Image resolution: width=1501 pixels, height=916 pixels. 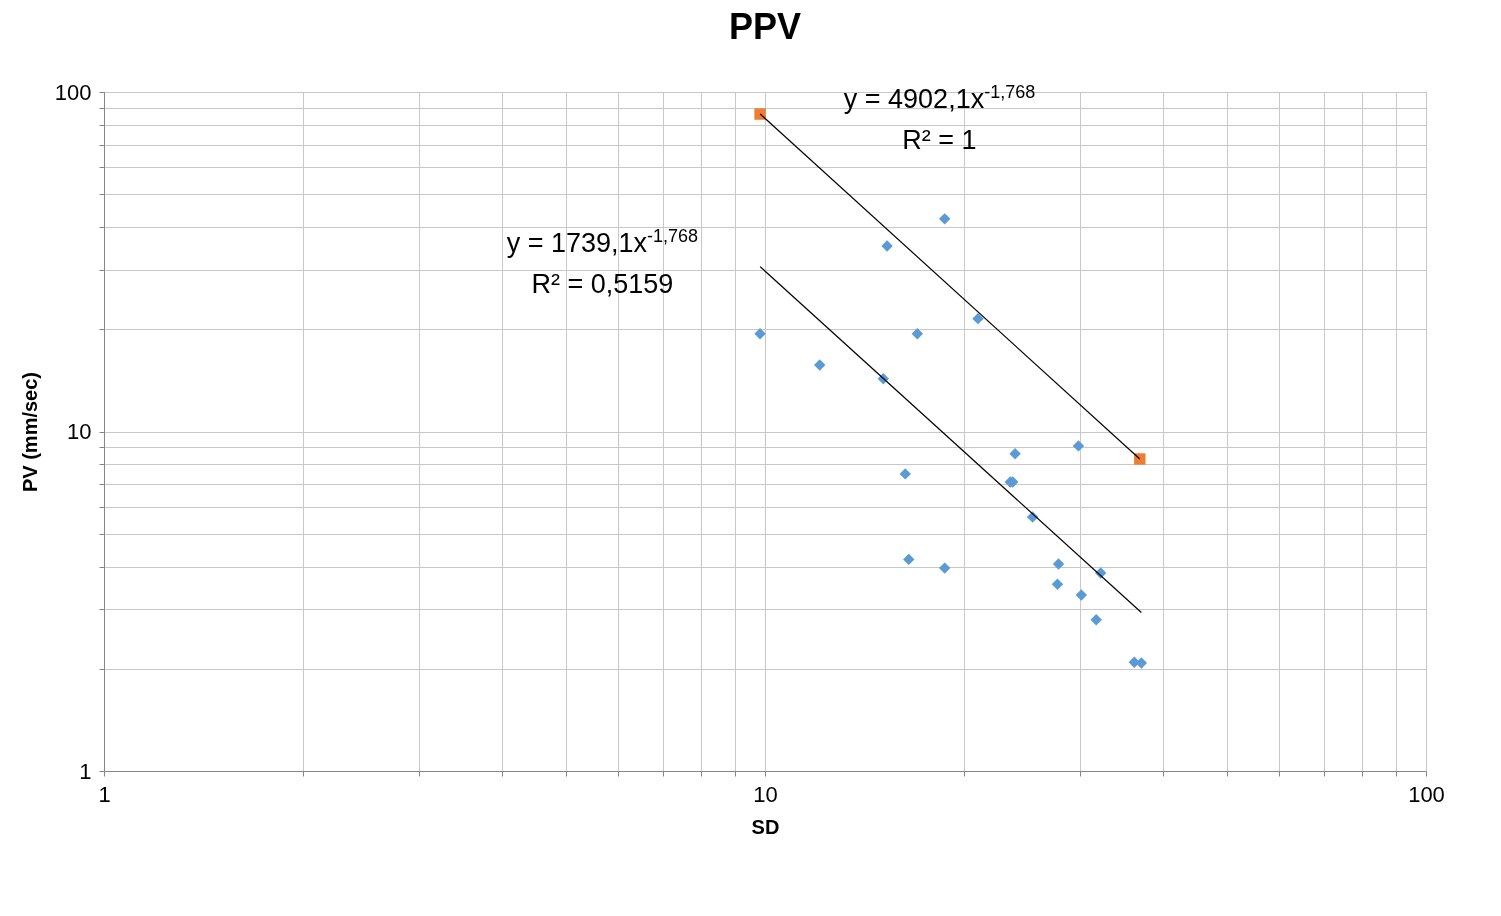 I want to click on y-tick-label: 10, so click(x=79, y=431).